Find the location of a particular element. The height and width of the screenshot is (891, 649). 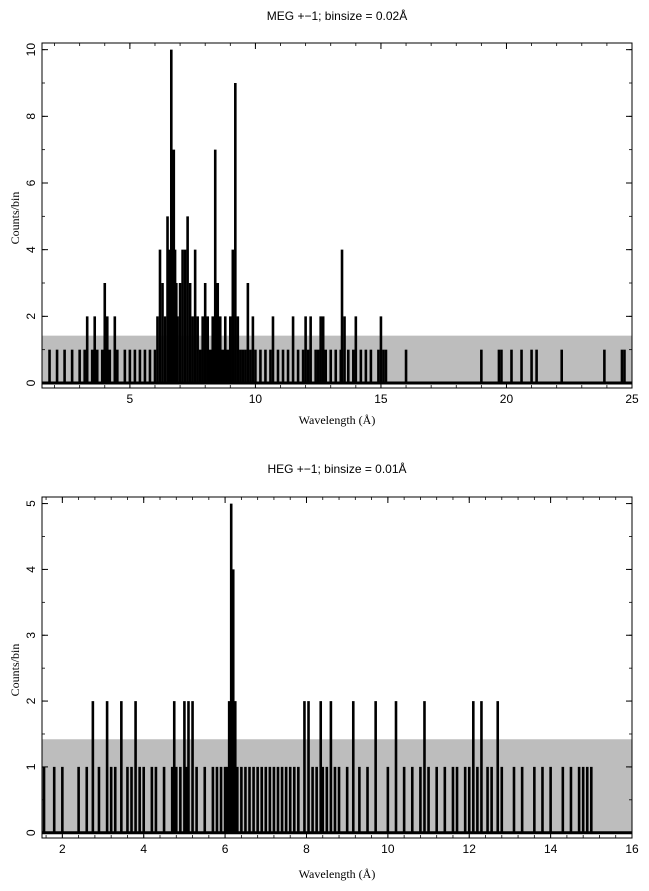

meg-x-axis-label: Wavelength (Å) is located at coordinates (337, 420).